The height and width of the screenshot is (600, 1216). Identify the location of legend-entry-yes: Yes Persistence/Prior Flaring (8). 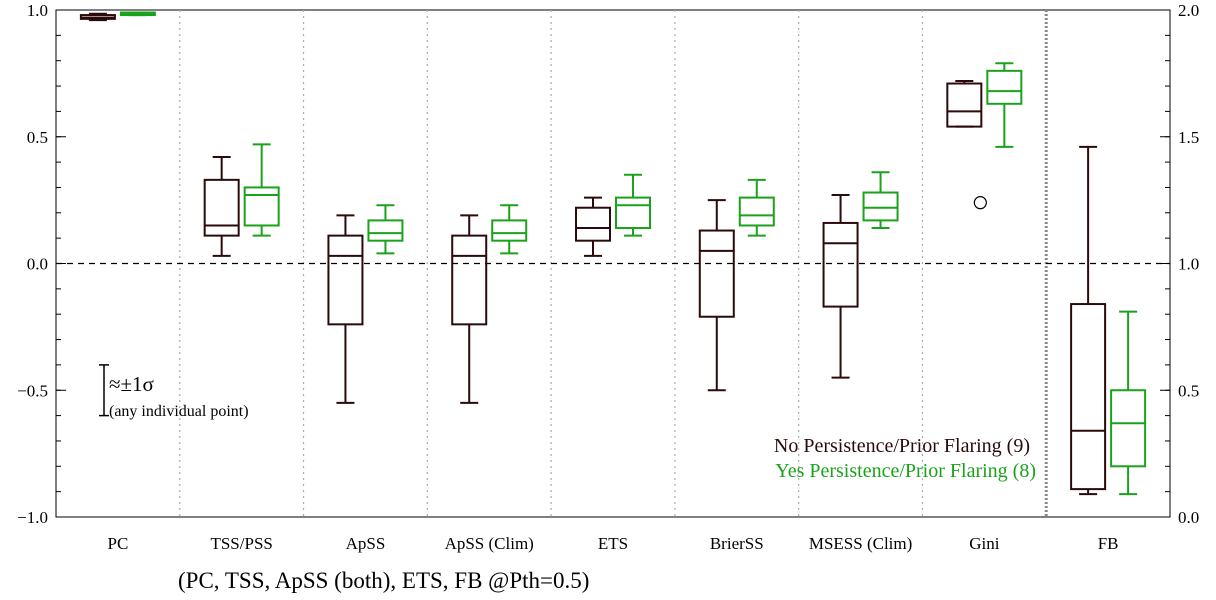
(905, 471).